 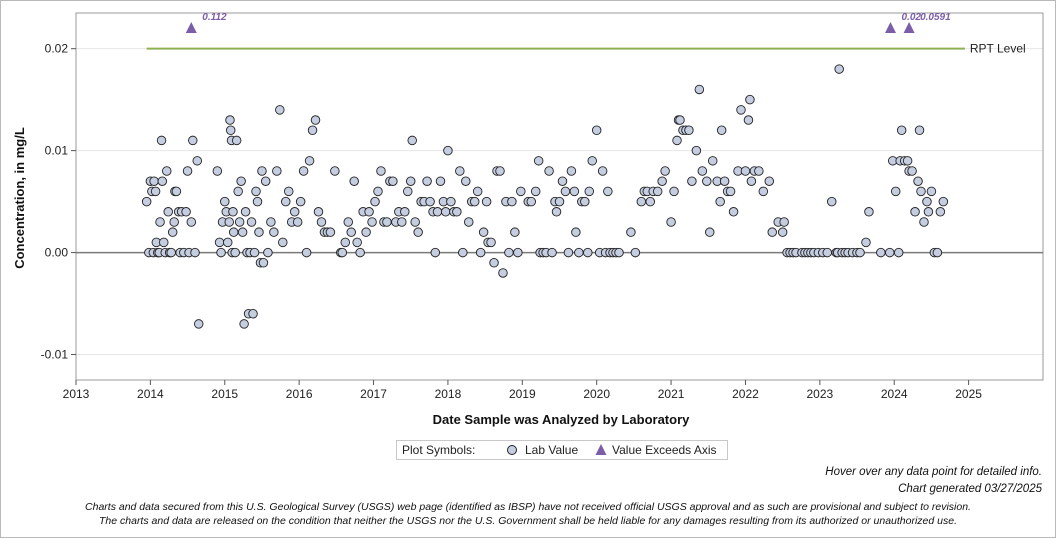 What do you see at coordinates (968, 394) in the screenshot?
I see `x-tick-label: 2025` at bounding box center [968, 394].